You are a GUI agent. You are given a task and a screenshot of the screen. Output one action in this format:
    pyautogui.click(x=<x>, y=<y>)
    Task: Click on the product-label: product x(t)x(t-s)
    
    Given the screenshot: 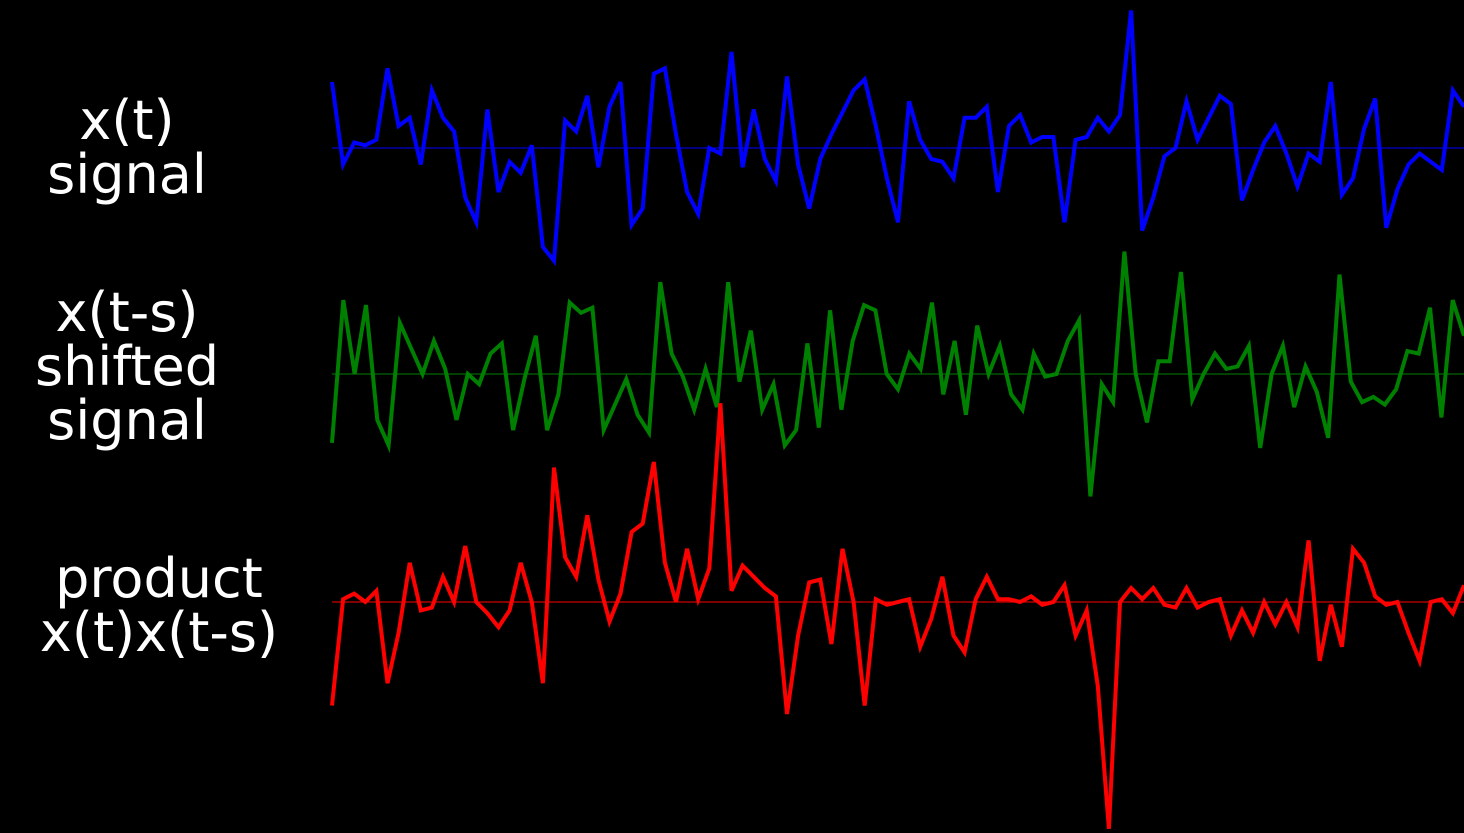 What is the action you would take?
    pyautogui.click(x=159, y=606)
    